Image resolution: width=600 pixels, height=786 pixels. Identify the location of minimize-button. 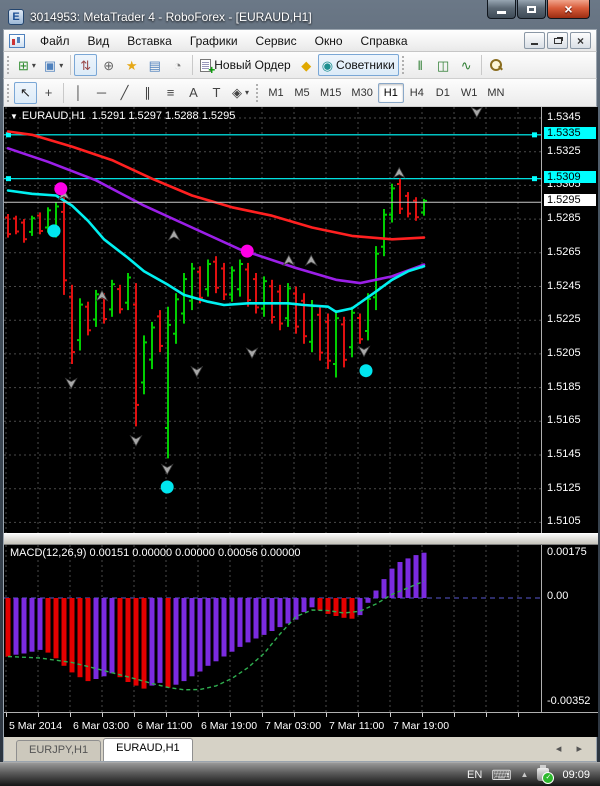
(501, 9).